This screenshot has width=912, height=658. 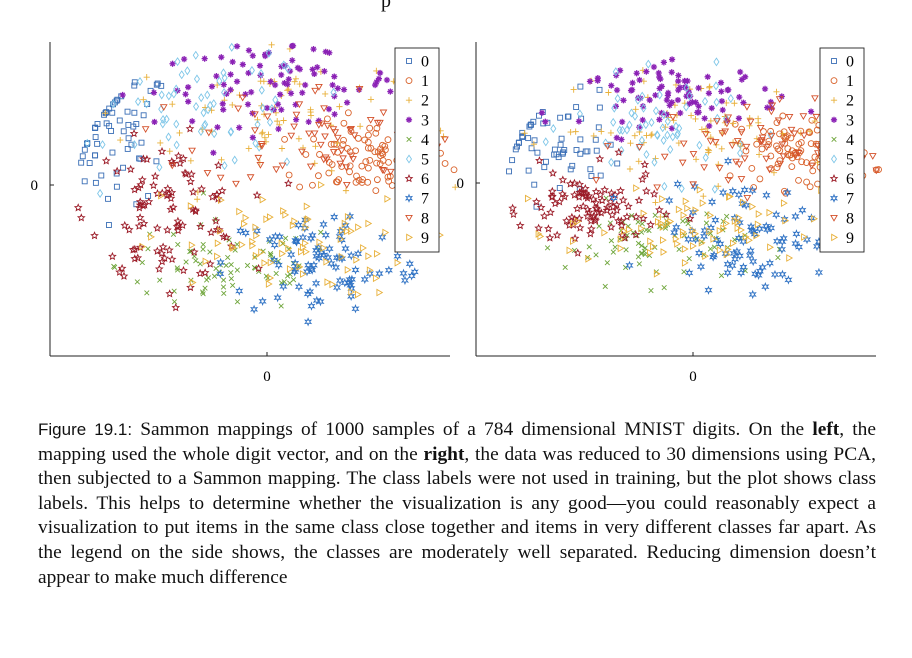 I want to click on legend-label: 4, so click(x=850, y=140).